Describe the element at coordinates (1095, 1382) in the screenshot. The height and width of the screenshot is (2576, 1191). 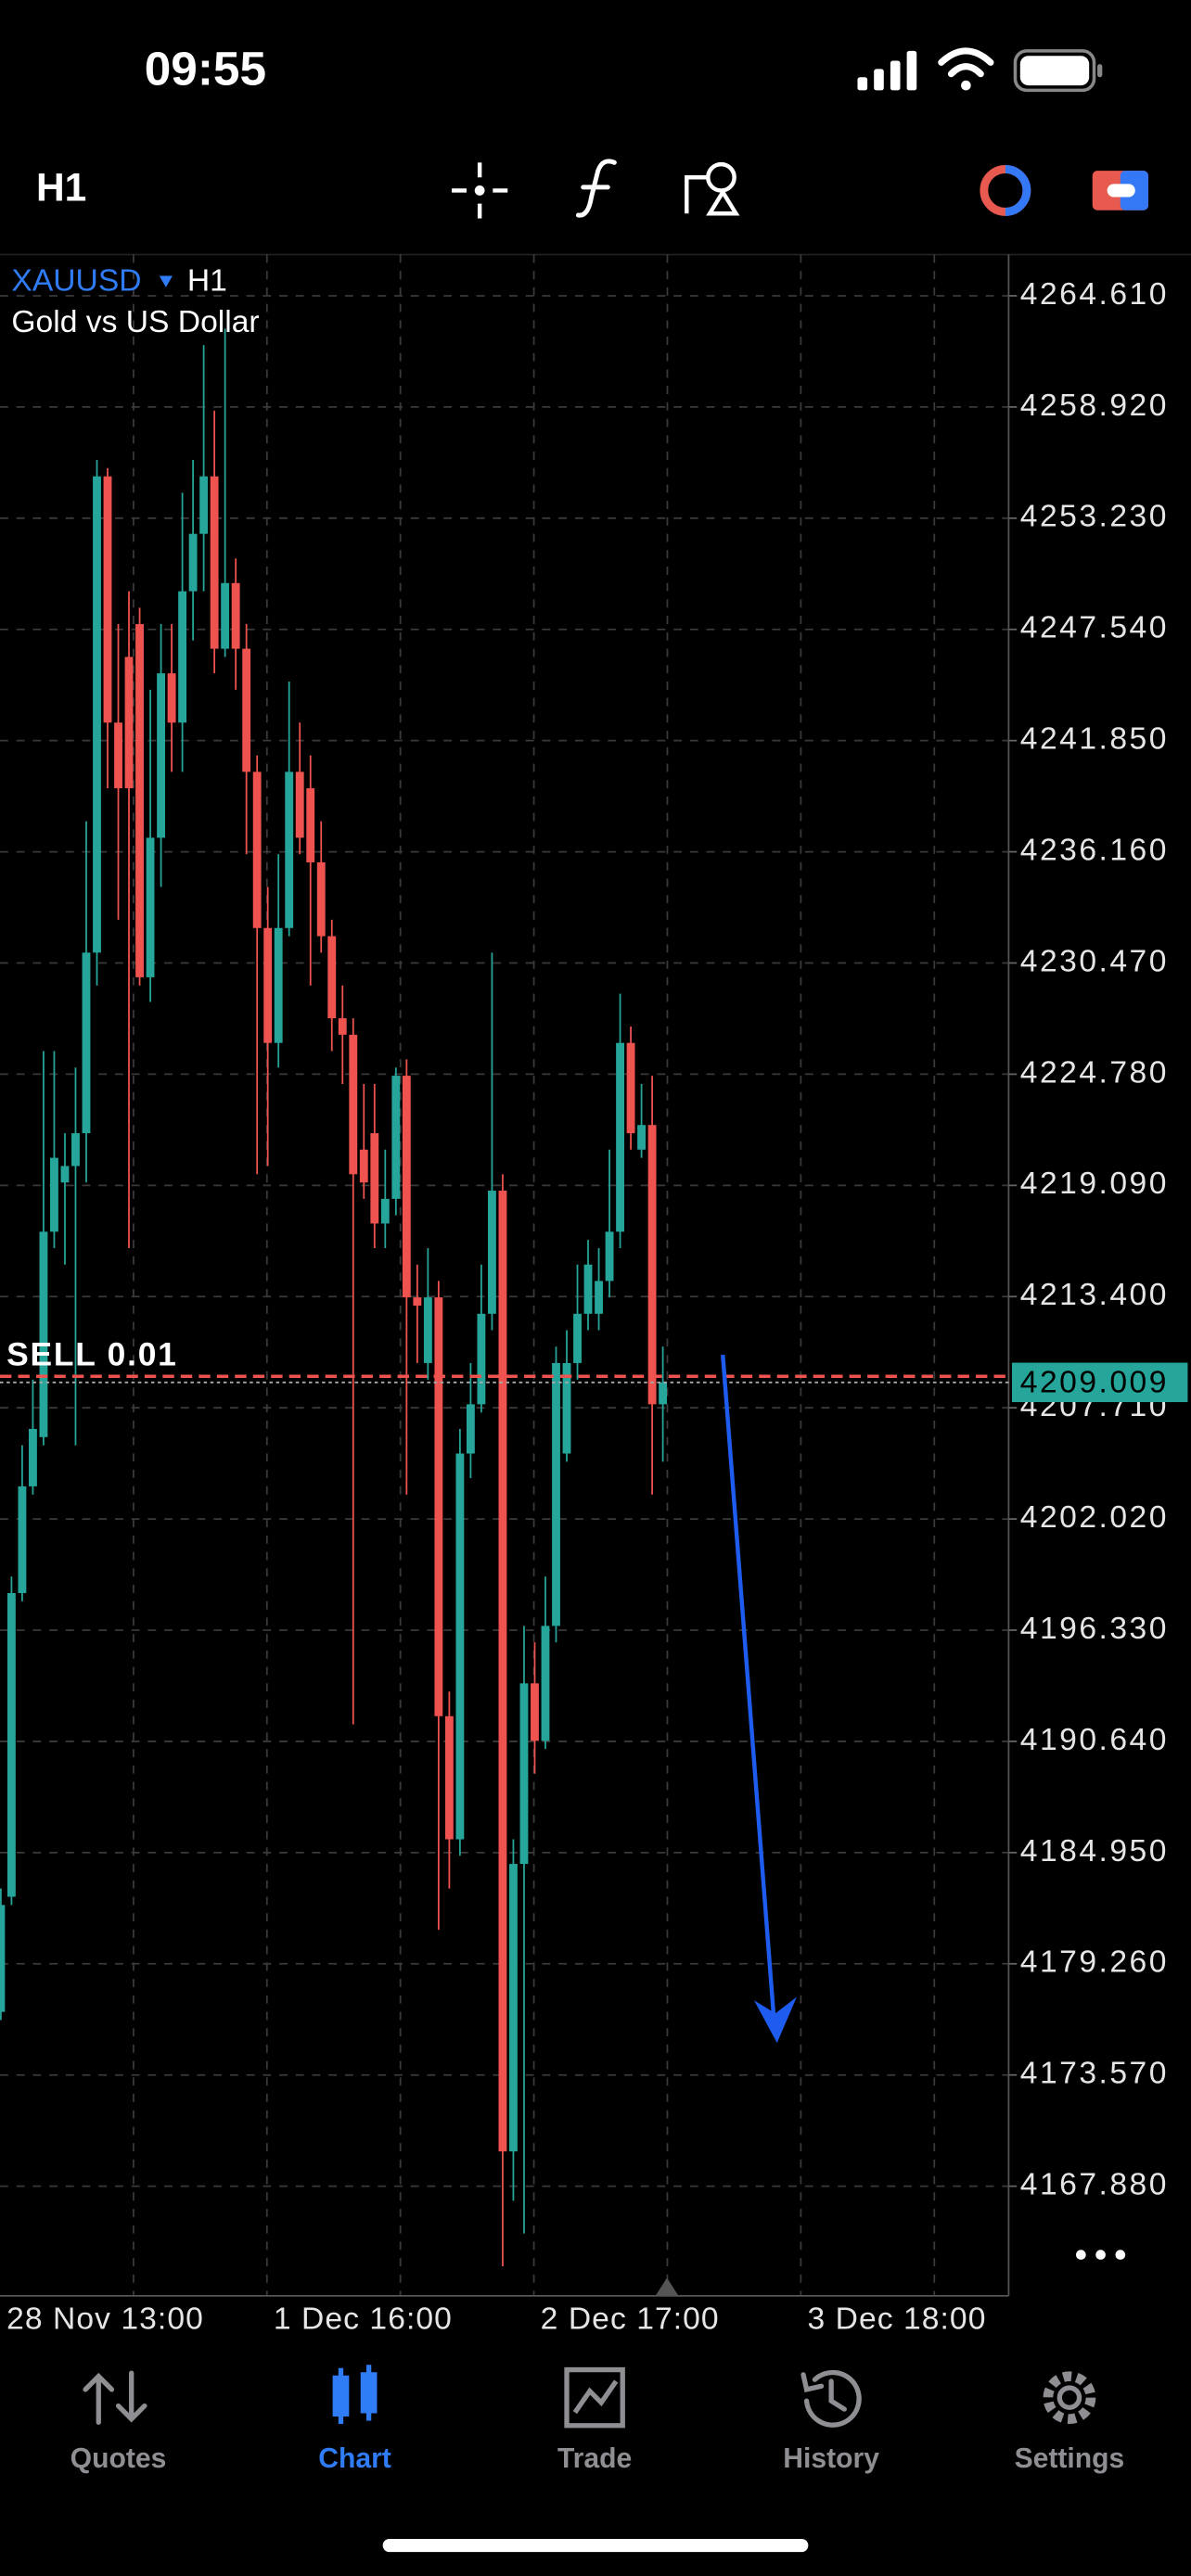
I see `last-price-label: 4209.009` at that location.